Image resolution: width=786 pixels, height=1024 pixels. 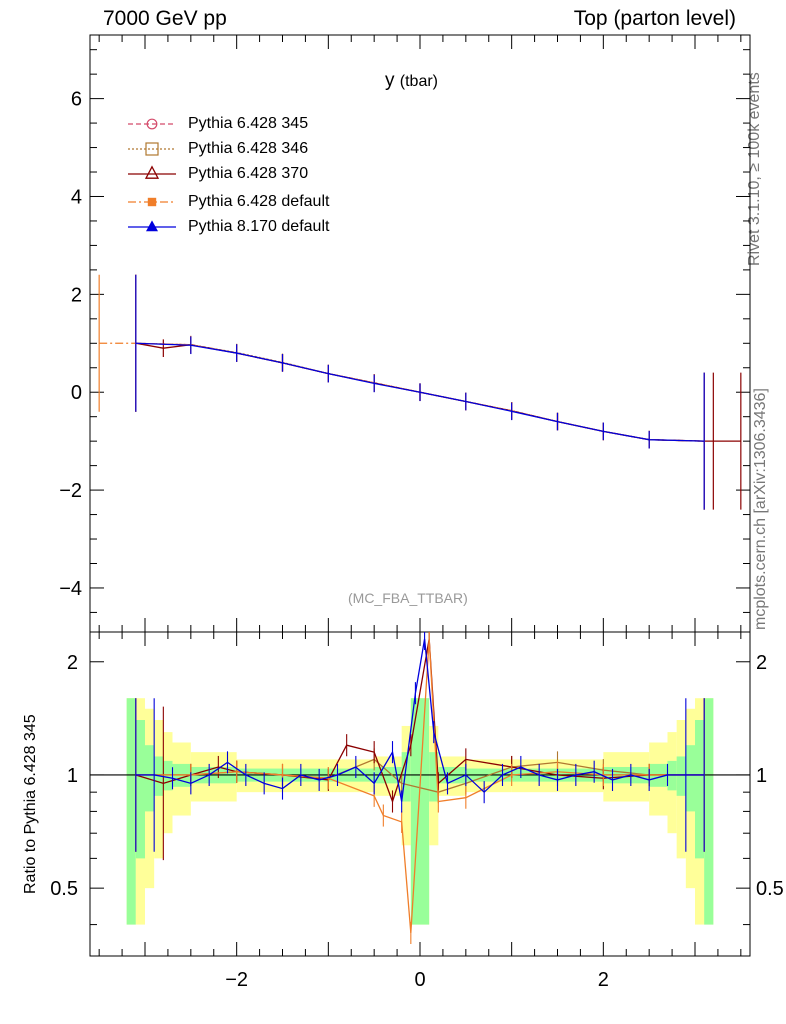 I want to click on process-label: Top (parton level), so click(x=654, y=18).